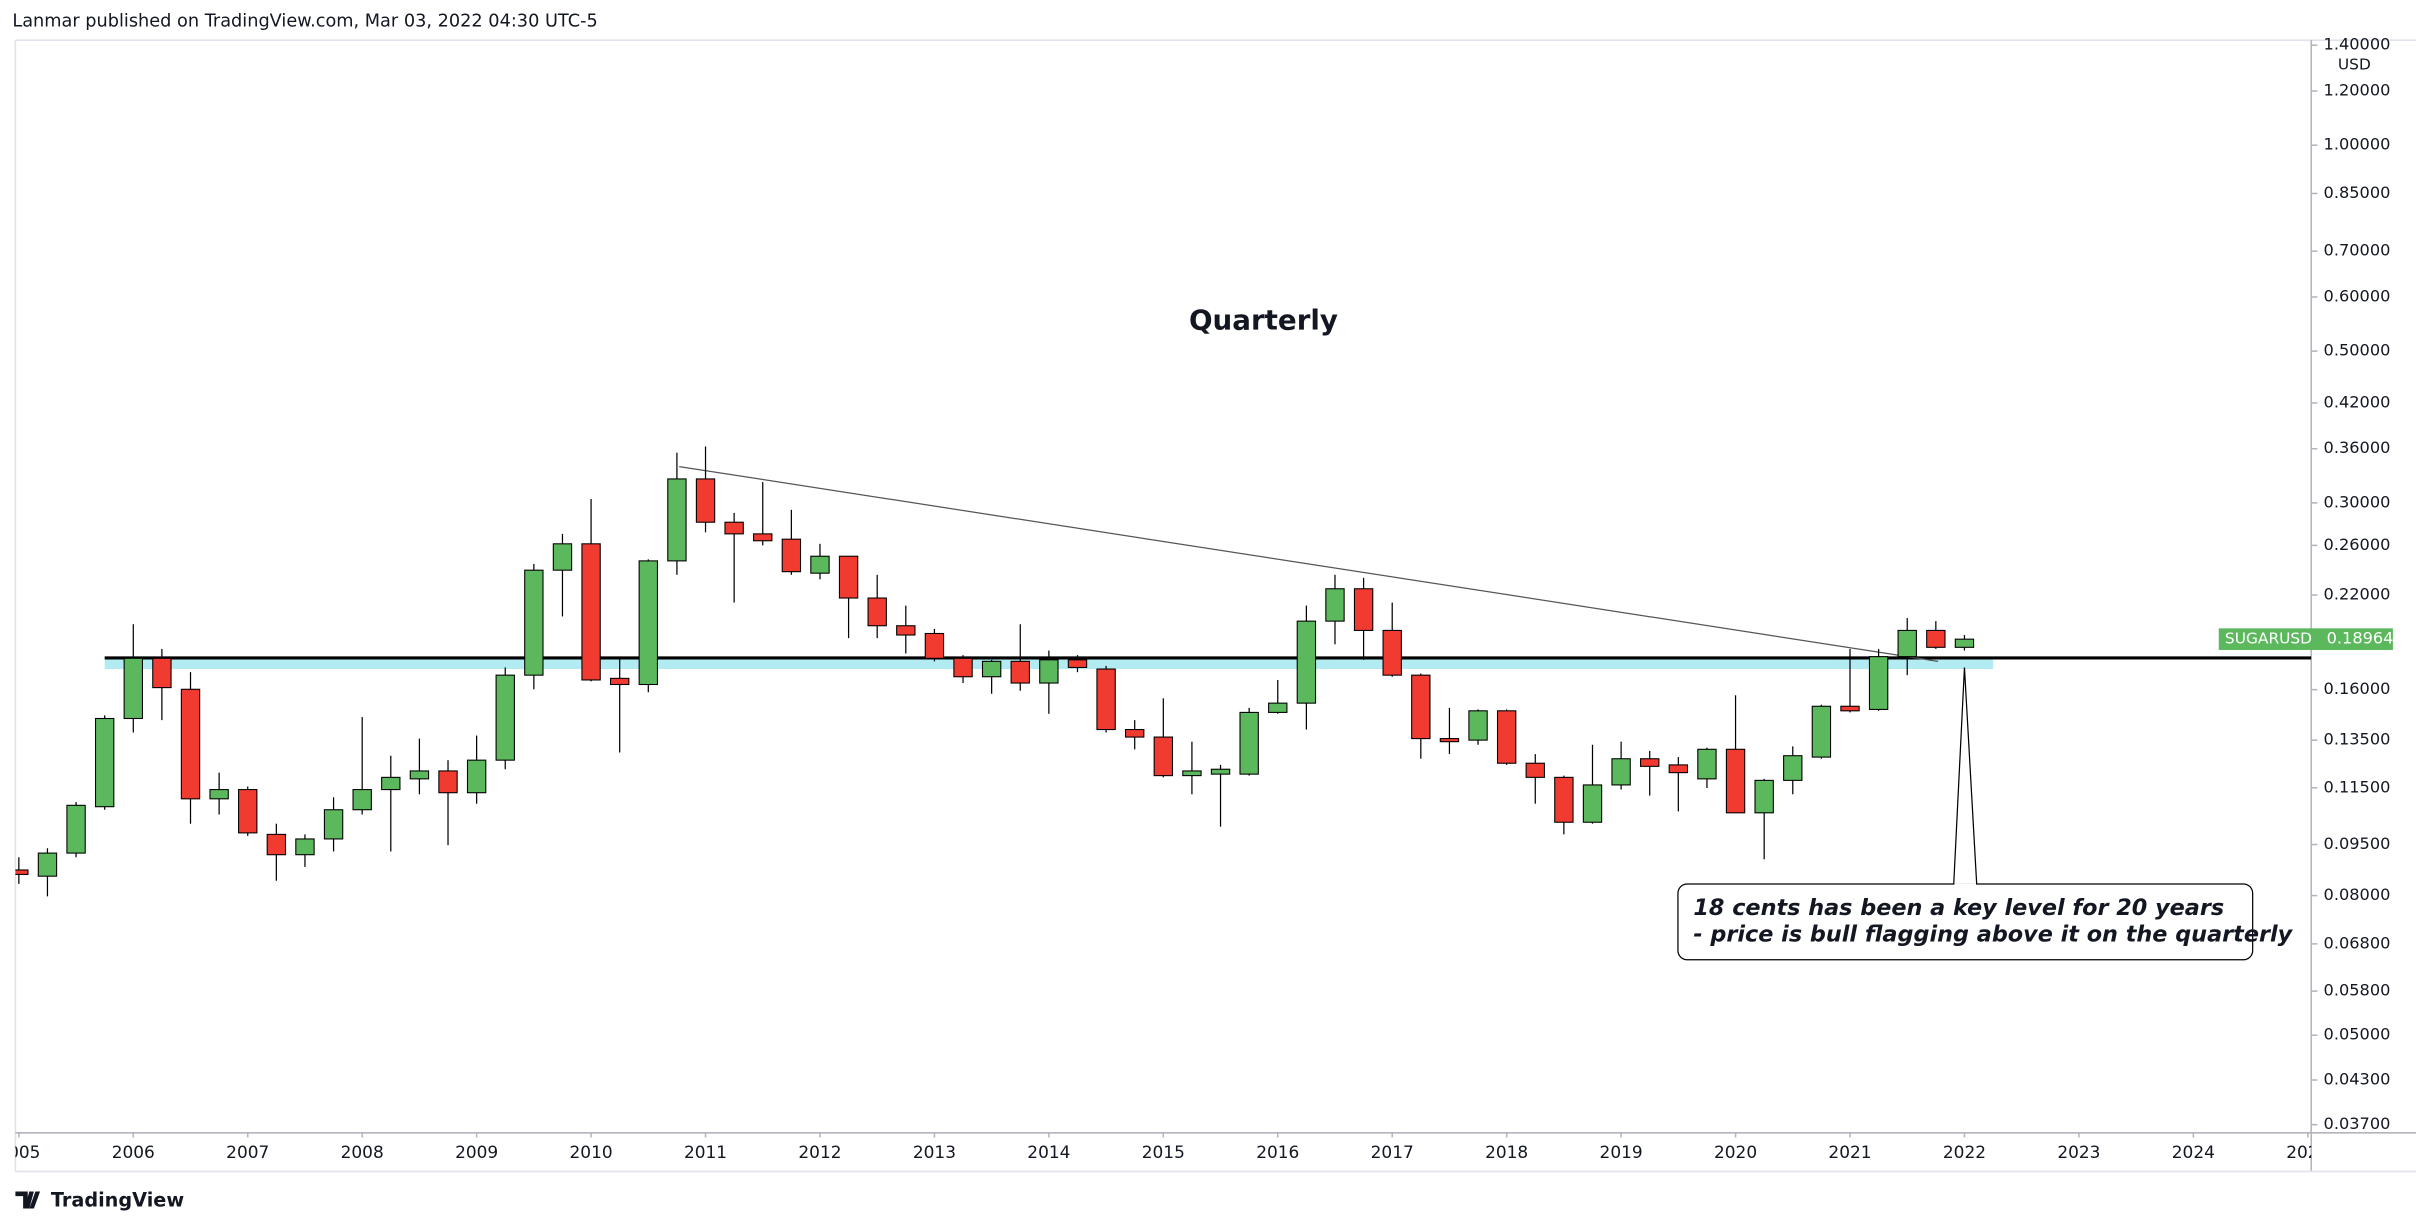 The height and width of the screenshot is (1224, 2416). What do you see at coordinates (2357, 44) in the screenshot?
I see `y-tick-label: 1.40000` at bounding box center [2357, 44].